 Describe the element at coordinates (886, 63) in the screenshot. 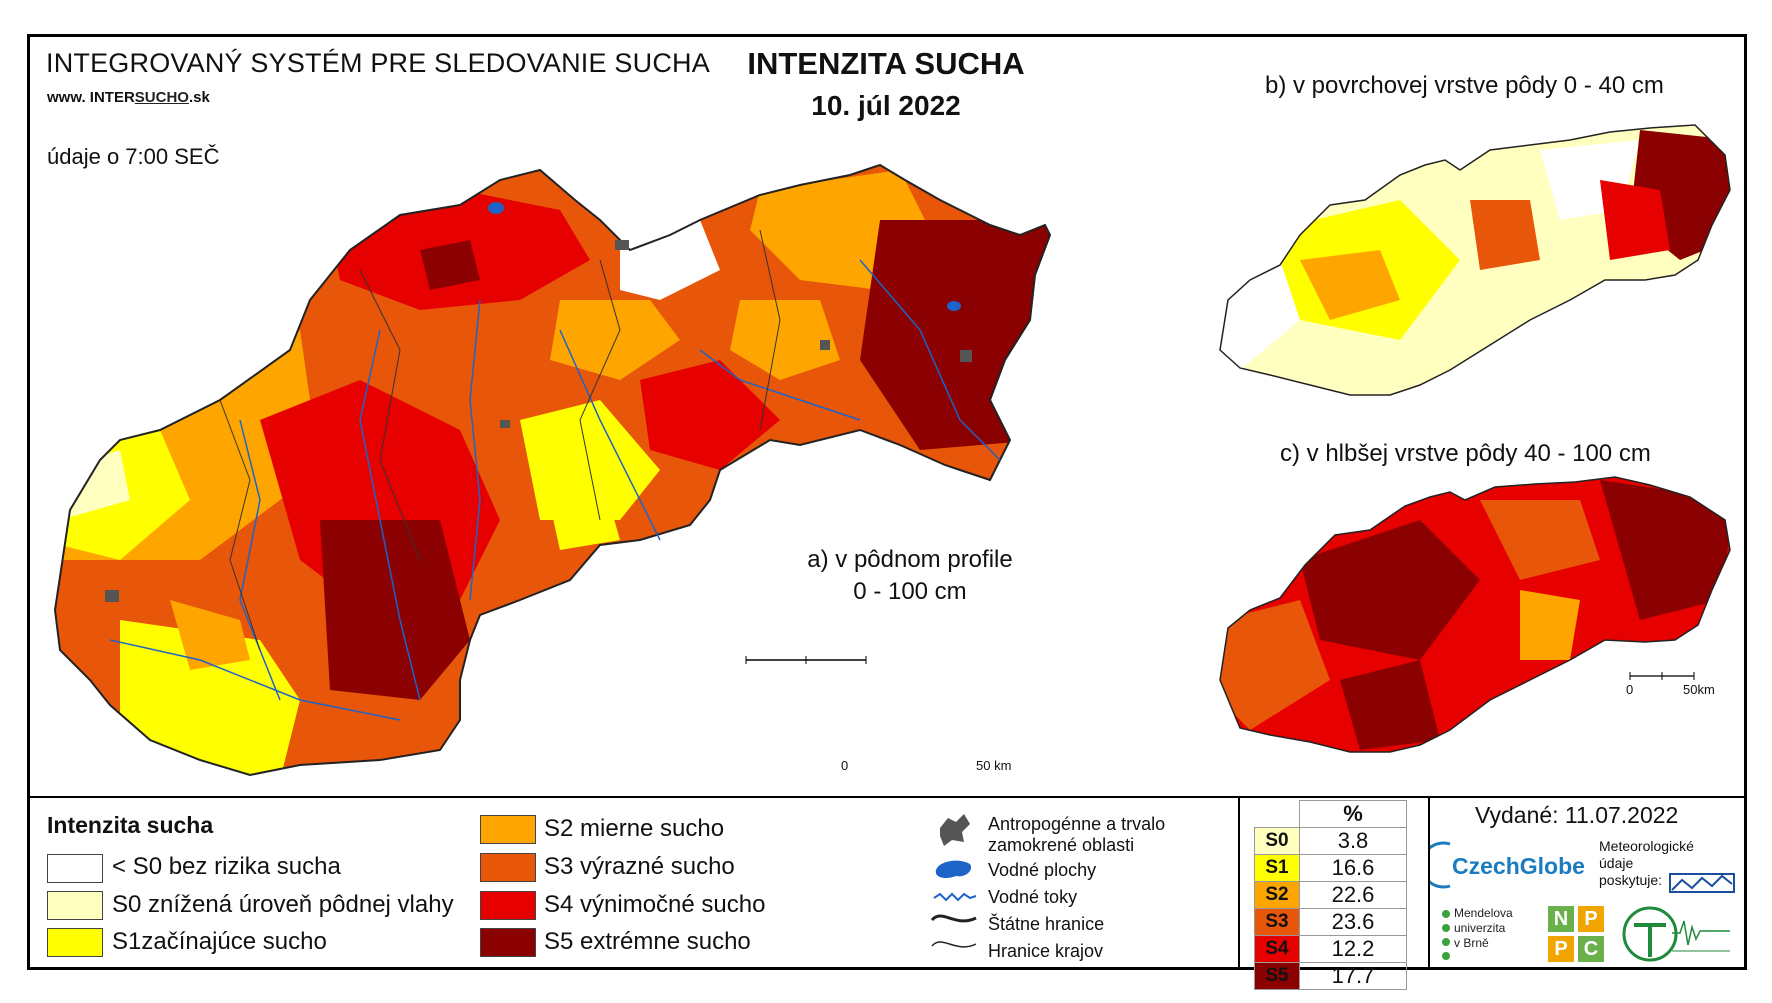

I see `map-title: INTENZITA SUCHA` at that location.